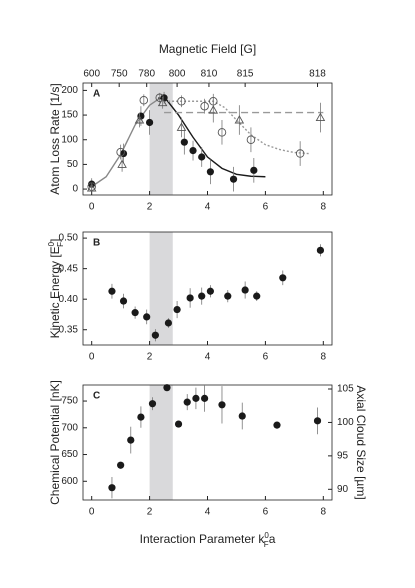 The height and width of the screenshot is (588, 415). I want to click on y-tick-label: 100, so click(69, 139).